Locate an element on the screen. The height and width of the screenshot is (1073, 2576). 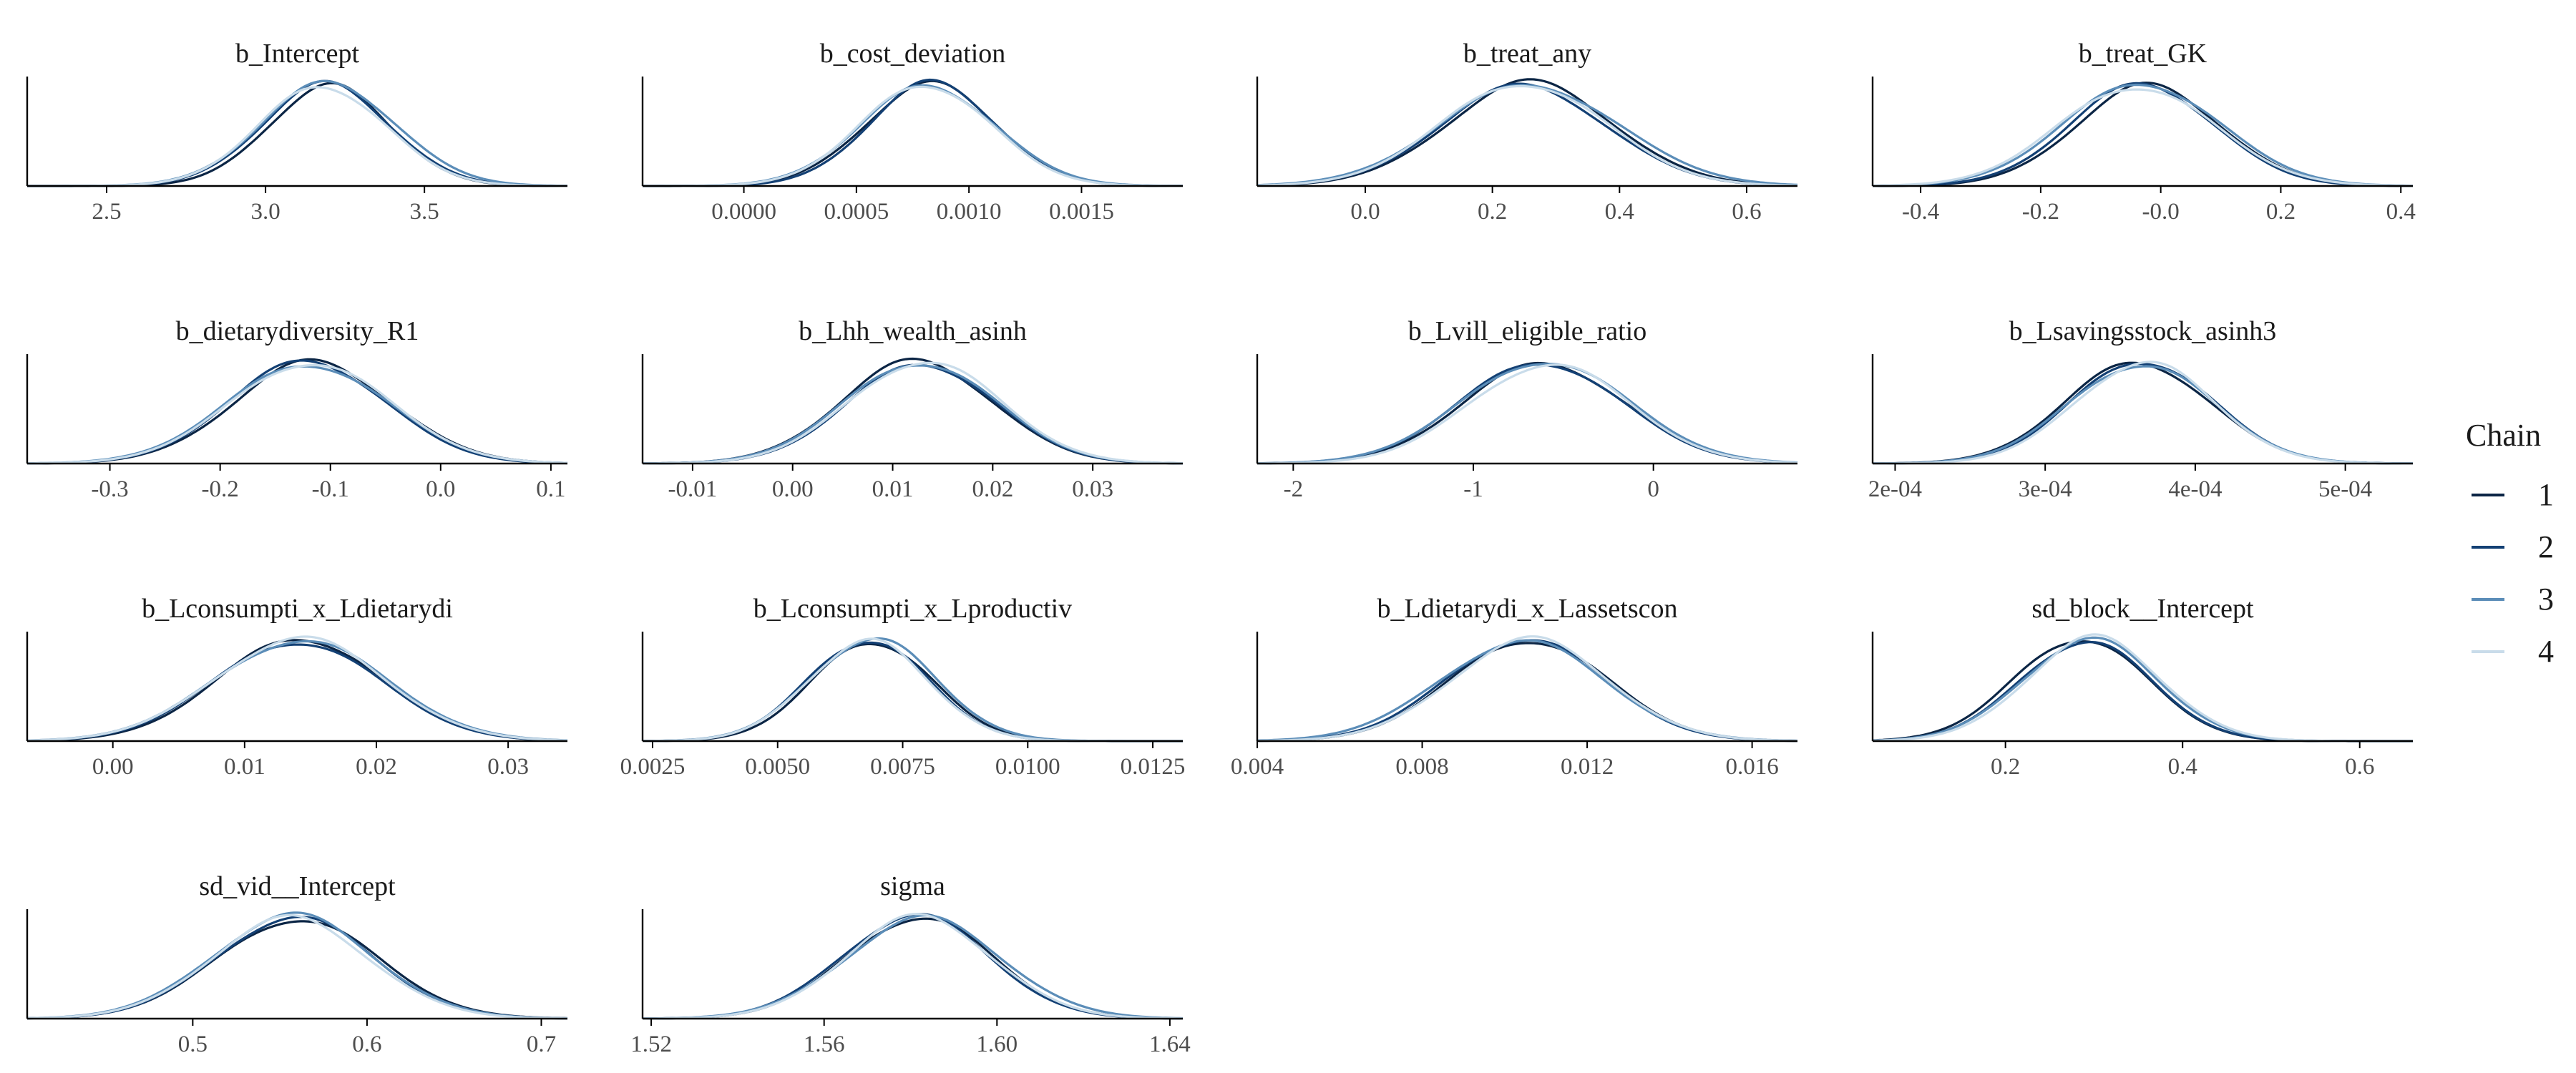
panel-title: b_cost_deviation is located at coordinates (913, 54).